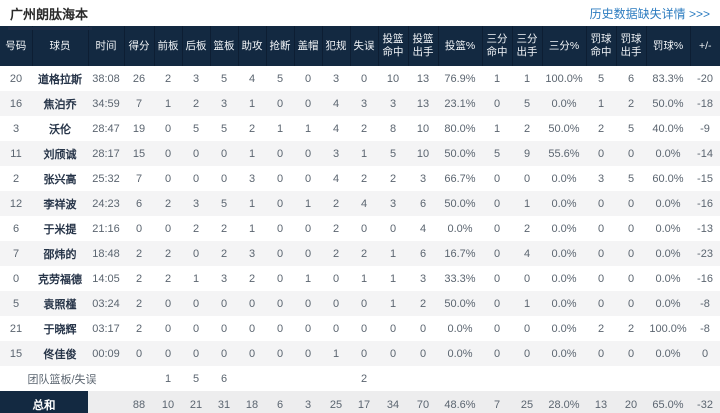 The width and height of the screenshot is (720, 413). I want to click on stat-cell: 16.7%, so click(460, 253).